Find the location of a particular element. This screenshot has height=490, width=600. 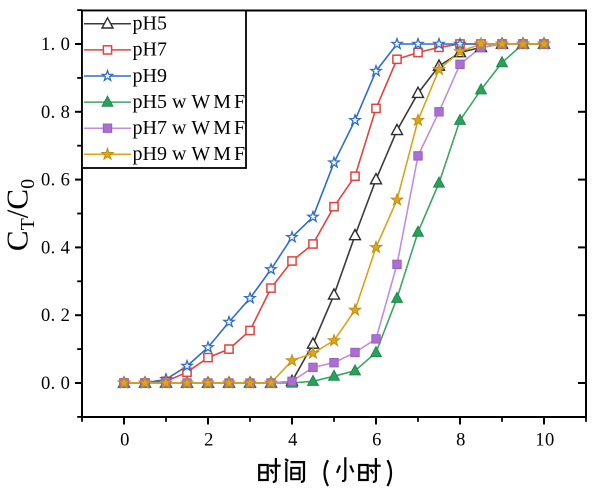

svg-text: CT/C0 is located at coordinates (19, 215).